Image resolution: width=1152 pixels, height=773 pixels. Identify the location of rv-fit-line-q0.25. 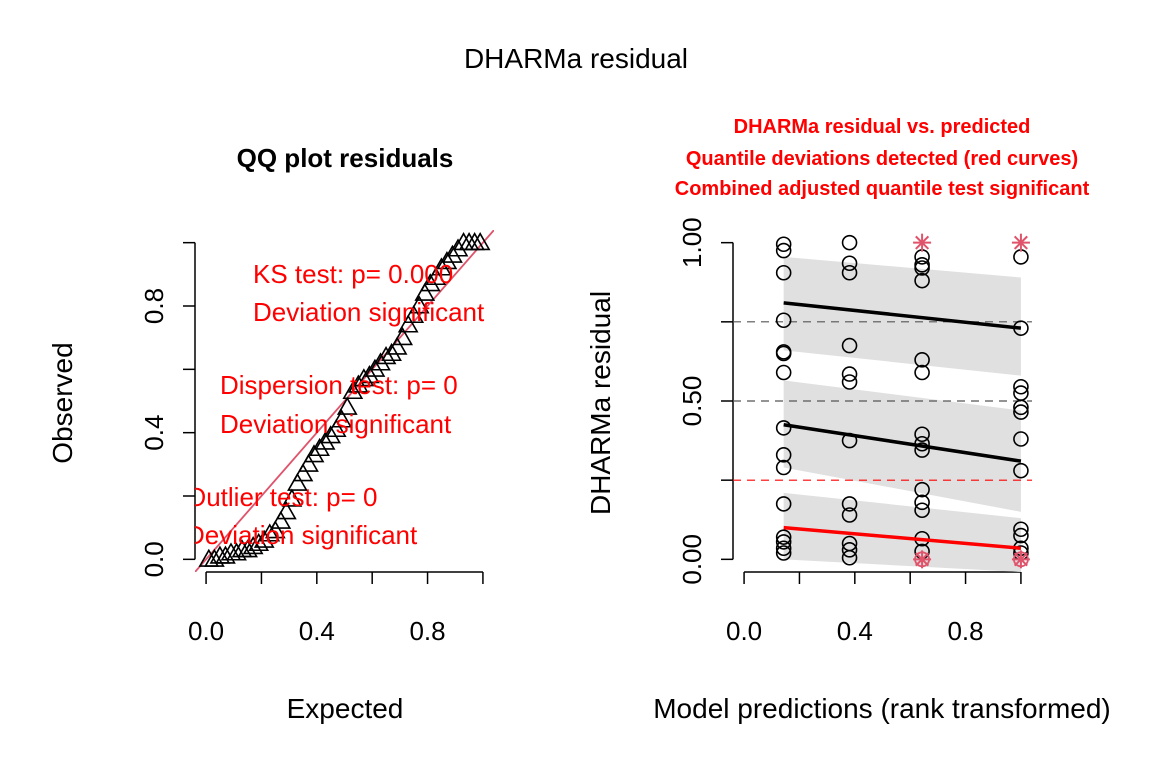
(902, 537).